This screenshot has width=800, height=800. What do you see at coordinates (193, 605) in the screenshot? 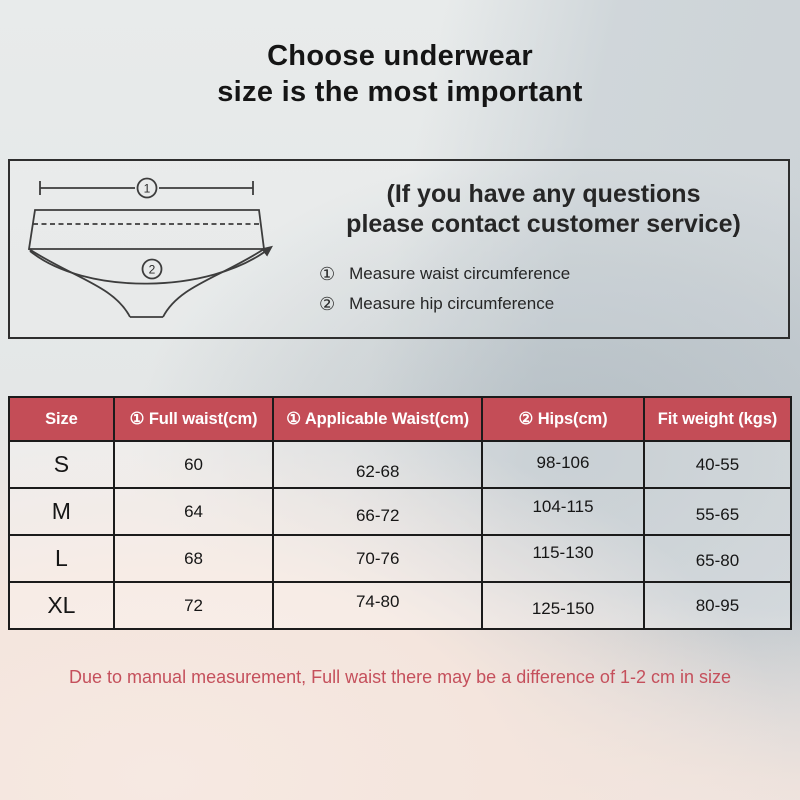
I see `full-waist-cell: 72` at bounding box center [193, 605].